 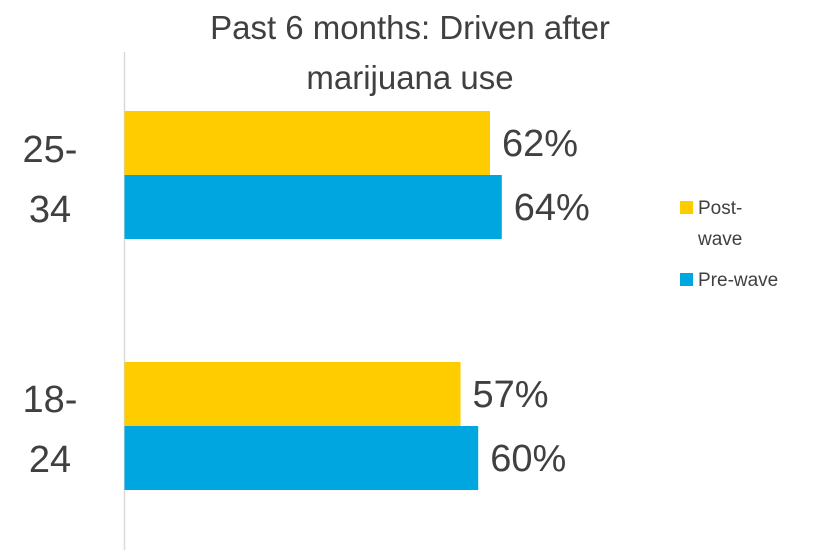 I want to click on legend: Post-wave Pre-wave, so click(x=729, y=244).